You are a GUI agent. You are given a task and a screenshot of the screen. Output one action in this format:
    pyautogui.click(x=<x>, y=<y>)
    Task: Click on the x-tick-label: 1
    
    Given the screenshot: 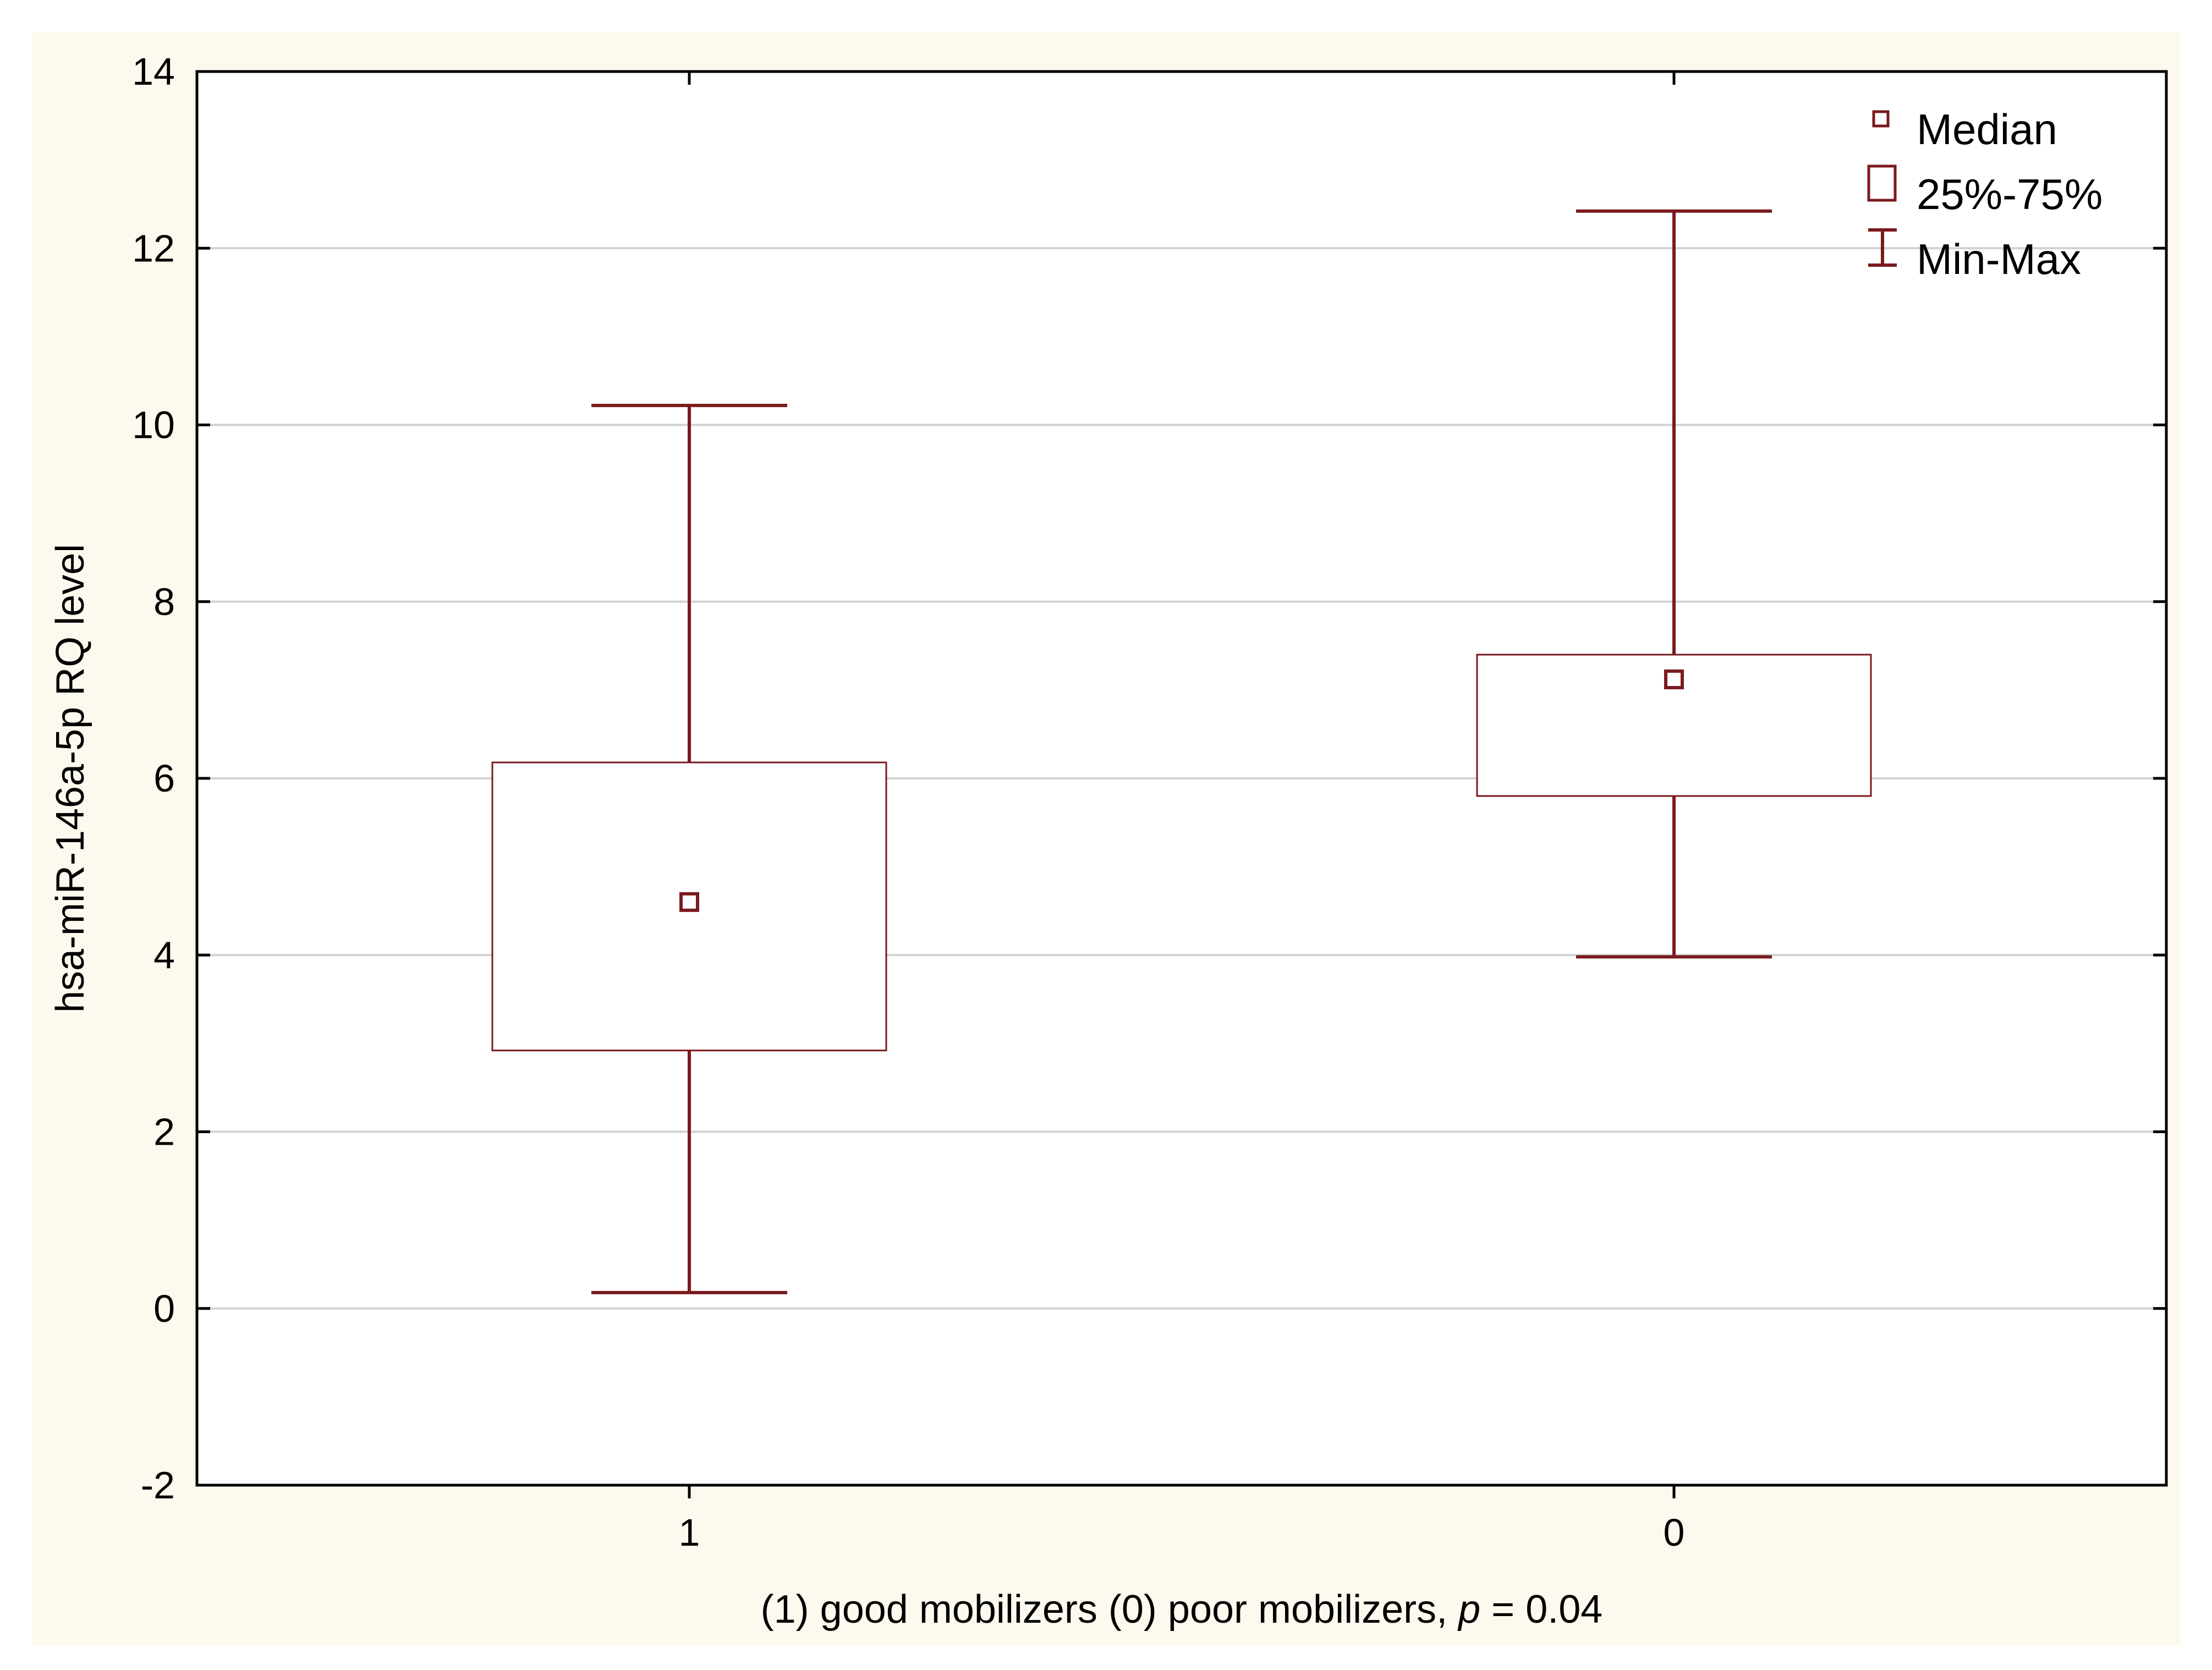 What is the action you would take?
    pyautogui.click(x=689, y=1532)
    